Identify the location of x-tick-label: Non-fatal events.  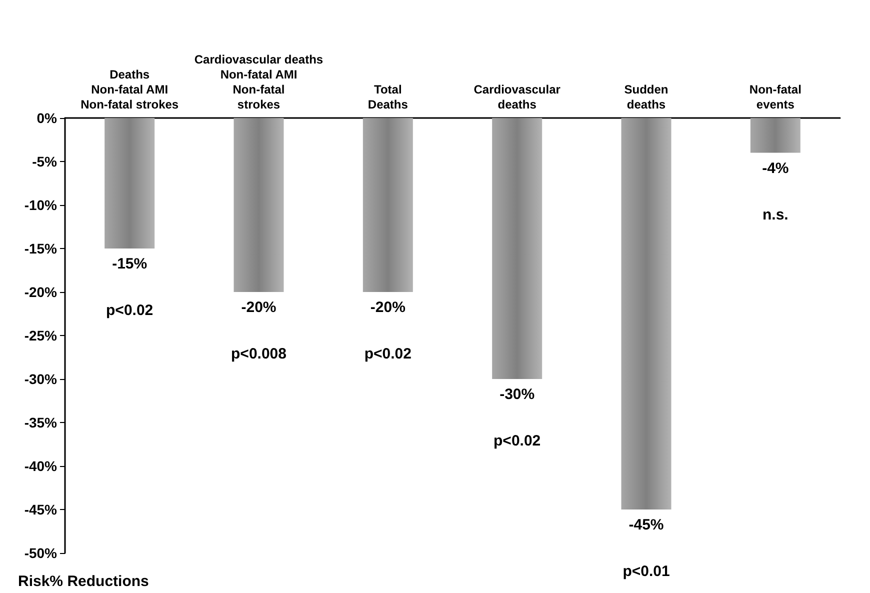
(775, 97).